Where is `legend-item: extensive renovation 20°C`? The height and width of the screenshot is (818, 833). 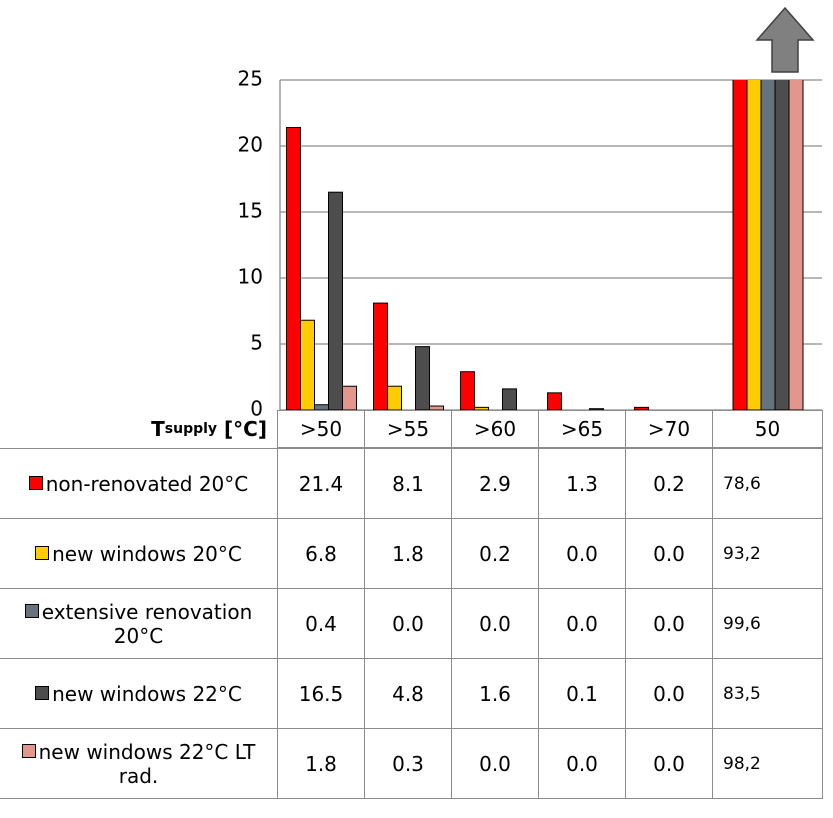
legend-item: extensive renovation 20°C is located at coordinates (139, 623).